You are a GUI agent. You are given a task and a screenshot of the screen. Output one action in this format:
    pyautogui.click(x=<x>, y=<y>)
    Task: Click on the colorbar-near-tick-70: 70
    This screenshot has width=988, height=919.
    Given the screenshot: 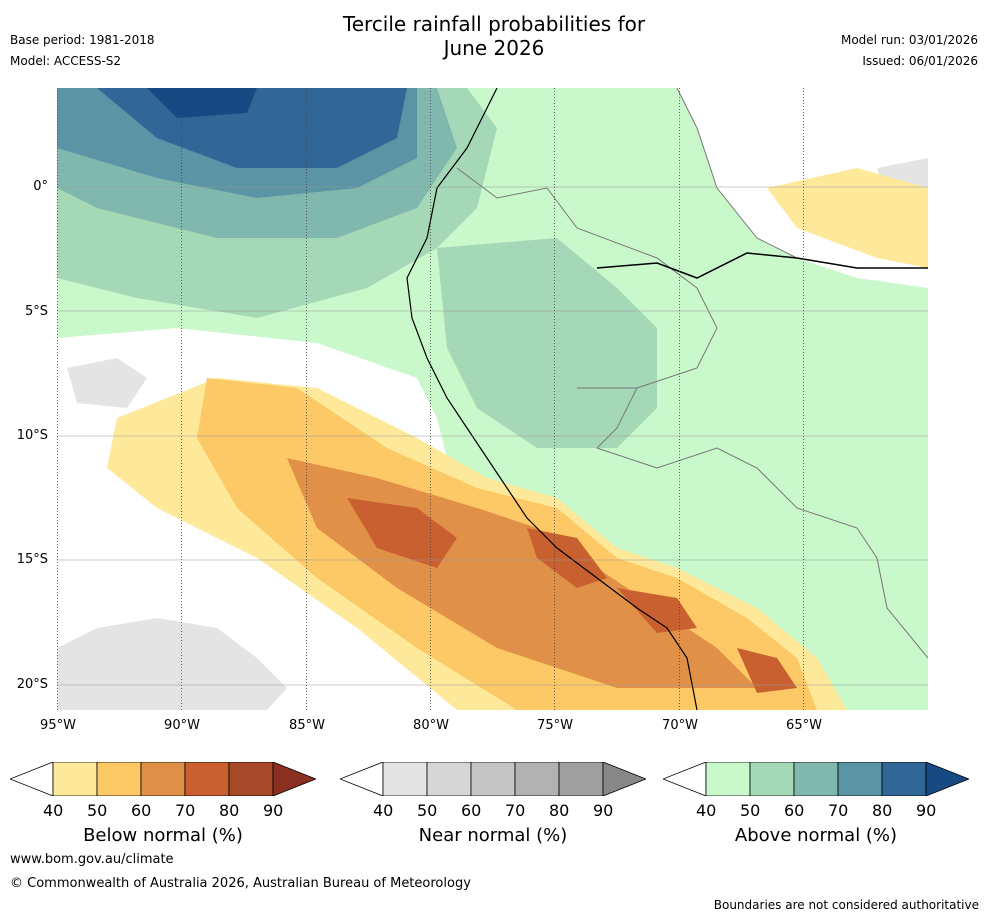 What is the action you would take?
    pyautogui.click(x=515, y=810)
    